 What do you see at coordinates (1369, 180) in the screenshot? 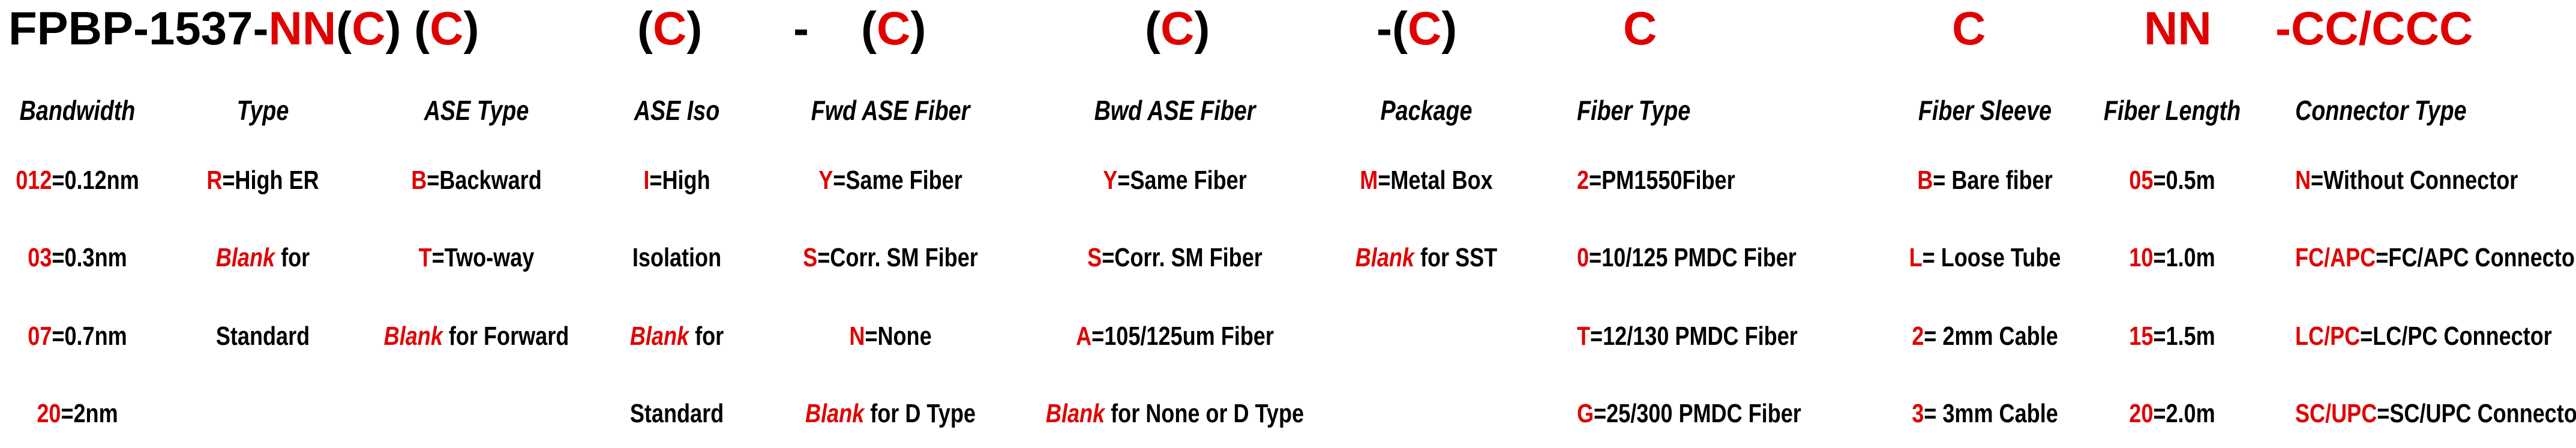
I see `option-code: M` at bounding box center [1369, 180].